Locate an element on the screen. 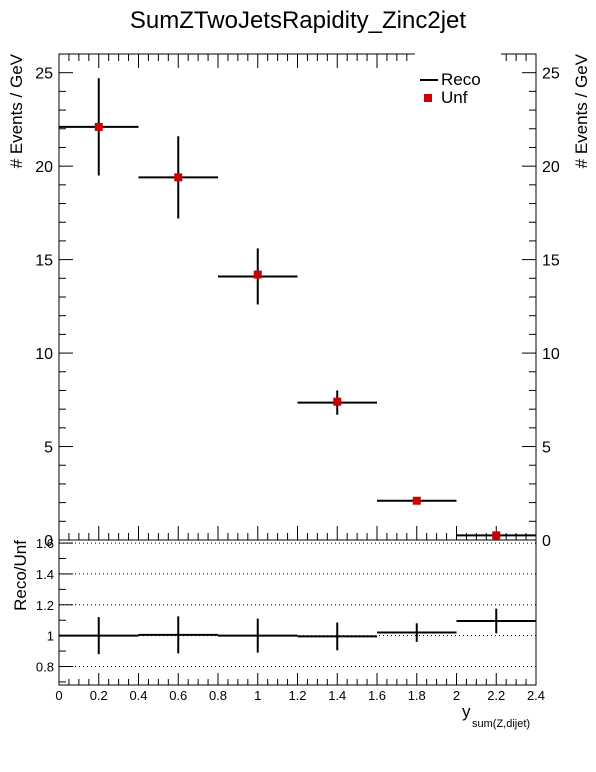 This screenshot has height=772, width=596. y-tick-label-left: 0 is located at coordinates (48, 541).